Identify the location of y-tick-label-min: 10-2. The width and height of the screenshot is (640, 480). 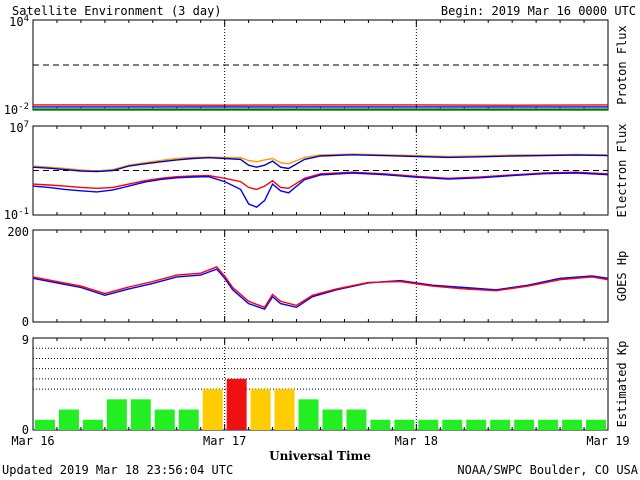
(16, 109).